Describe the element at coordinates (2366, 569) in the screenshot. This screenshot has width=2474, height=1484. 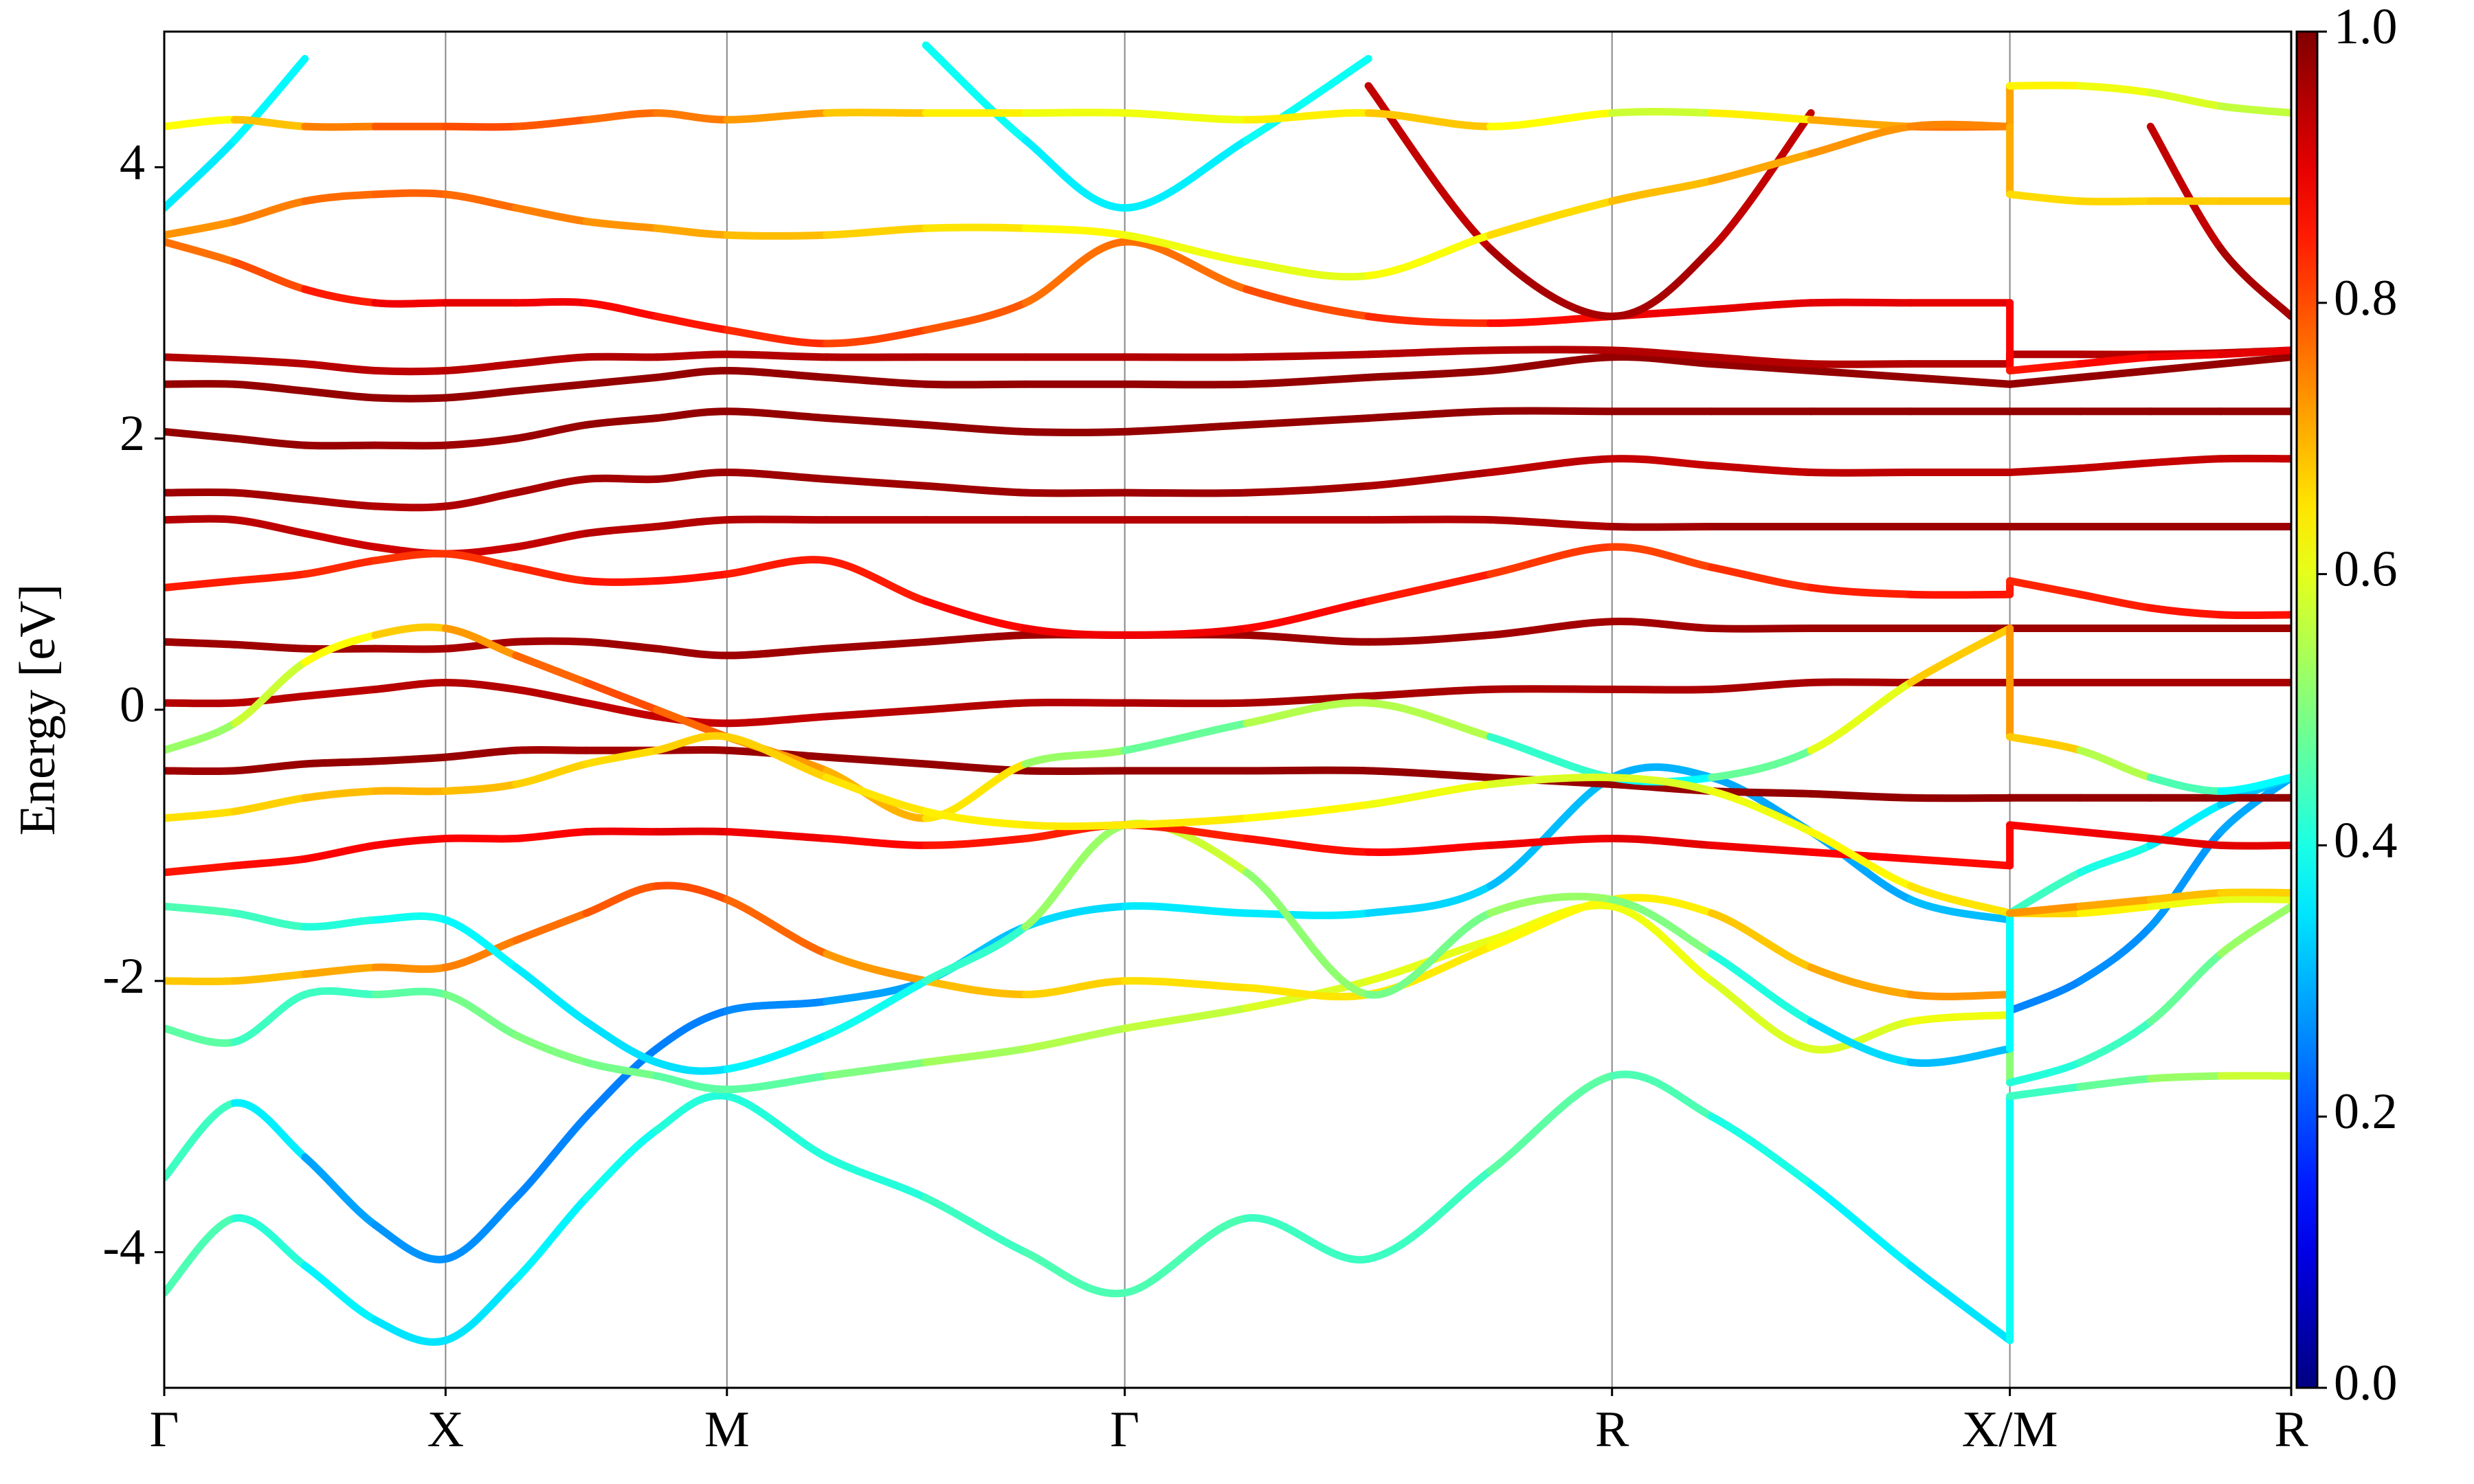
I see `colorbar-tick-label: 0.6` at that location.